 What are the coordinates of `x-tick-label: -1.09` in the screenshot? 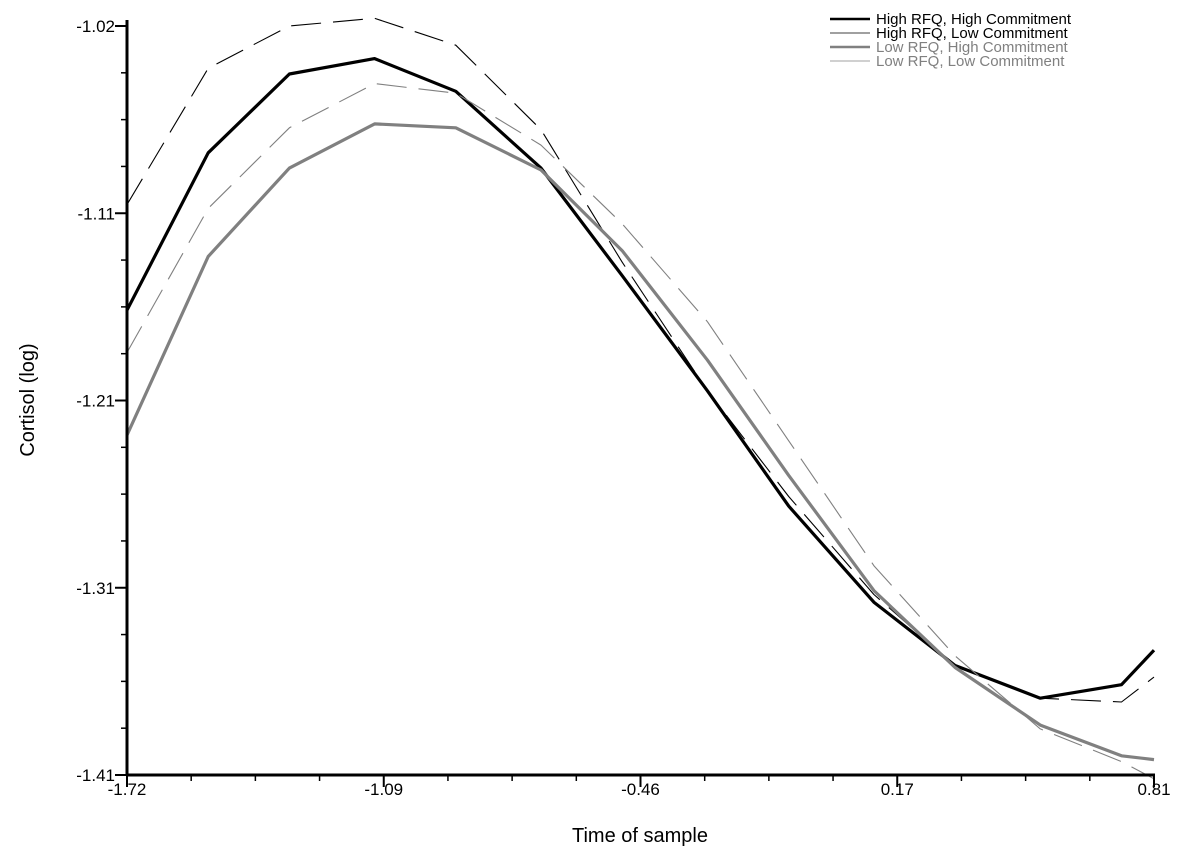 It's located at (383, 789).